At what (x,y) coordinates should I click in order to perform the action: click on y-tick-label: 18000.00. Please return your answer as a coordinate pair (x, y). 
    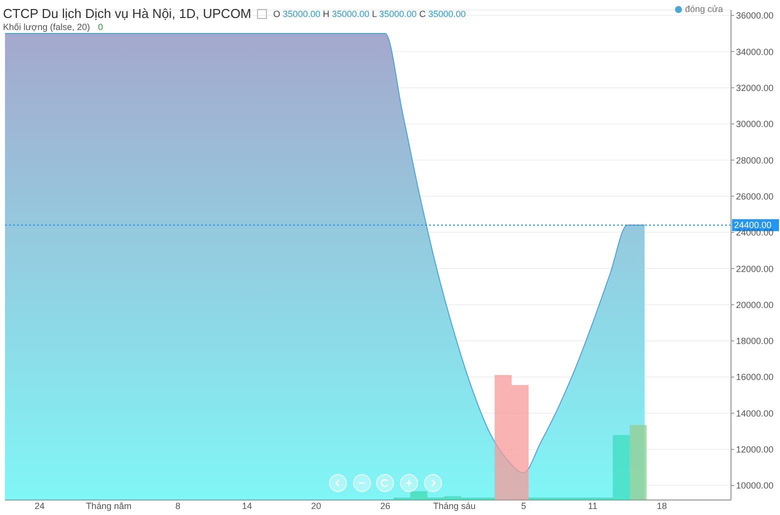
    Looking at the image, I should click on (755, 341).